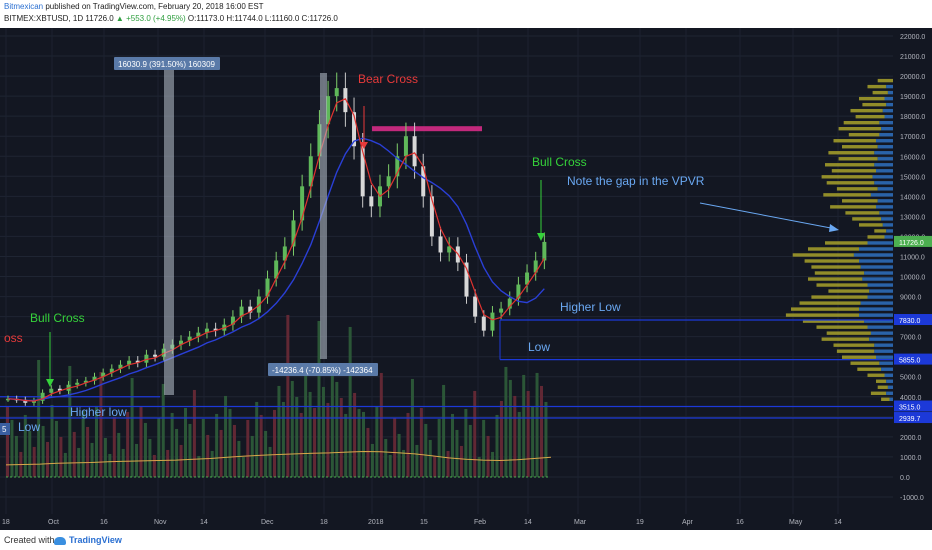 Image resolution: width=932 pixels, height=550 pixels. What do you see at coordinates (262, 18) in the screenshot?
I see `ohlc-values: O:11173.0 H:11744.0 L:11160.0 C:11726.0` at bounding box center [262, 18].